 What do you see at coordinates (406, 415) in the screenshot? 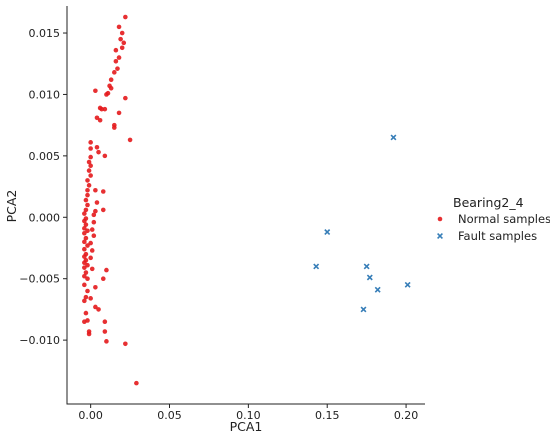
I see `x-tick-label: 0.20` at bounding box center [406, 415].